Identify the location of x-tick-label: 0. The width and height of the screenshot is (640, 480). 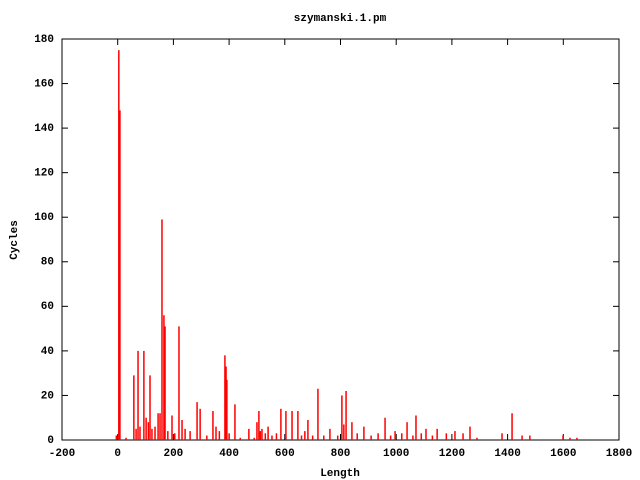
(117, 454).